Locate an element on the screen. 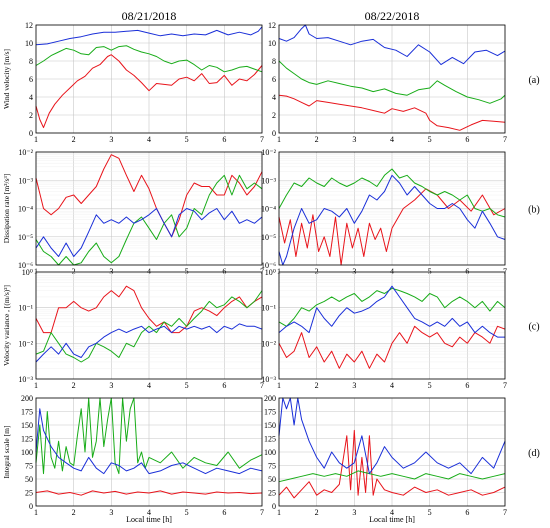 Image resolution: width=550 pixels, height=528 pixels. y-axis-label: Integral scale [m] is located at coordinates (6, 452).